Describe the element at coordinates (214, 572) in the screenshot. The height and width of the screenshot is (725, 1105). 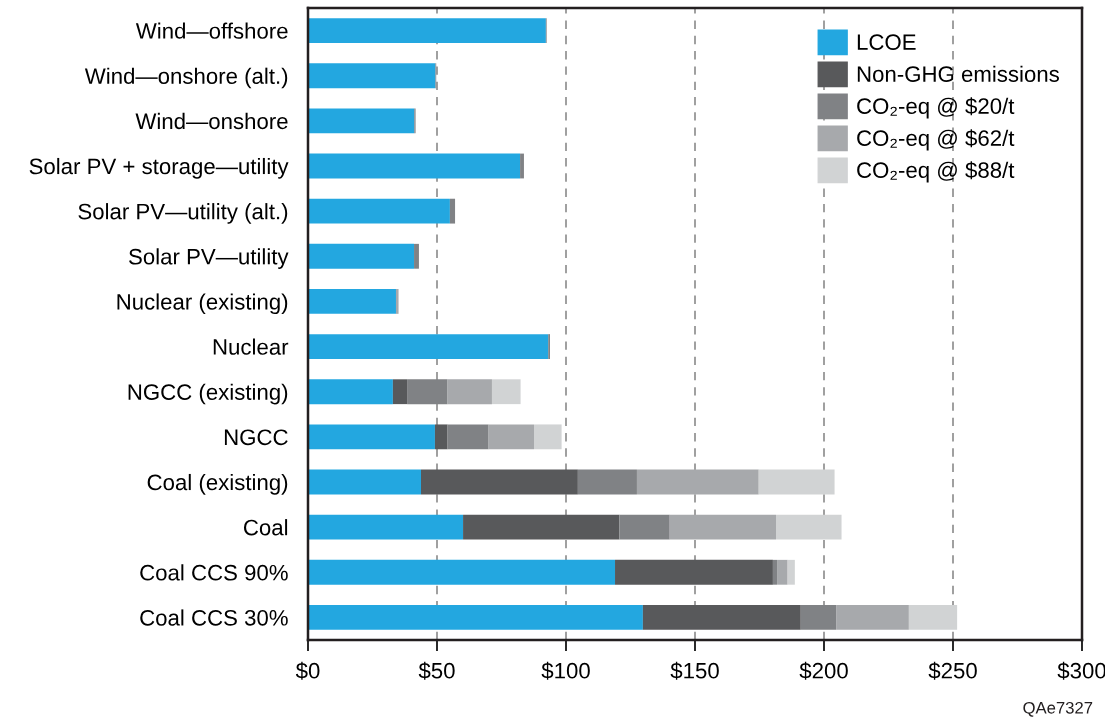
I see `y-tick-label: Coal CCS 90%` at that location.